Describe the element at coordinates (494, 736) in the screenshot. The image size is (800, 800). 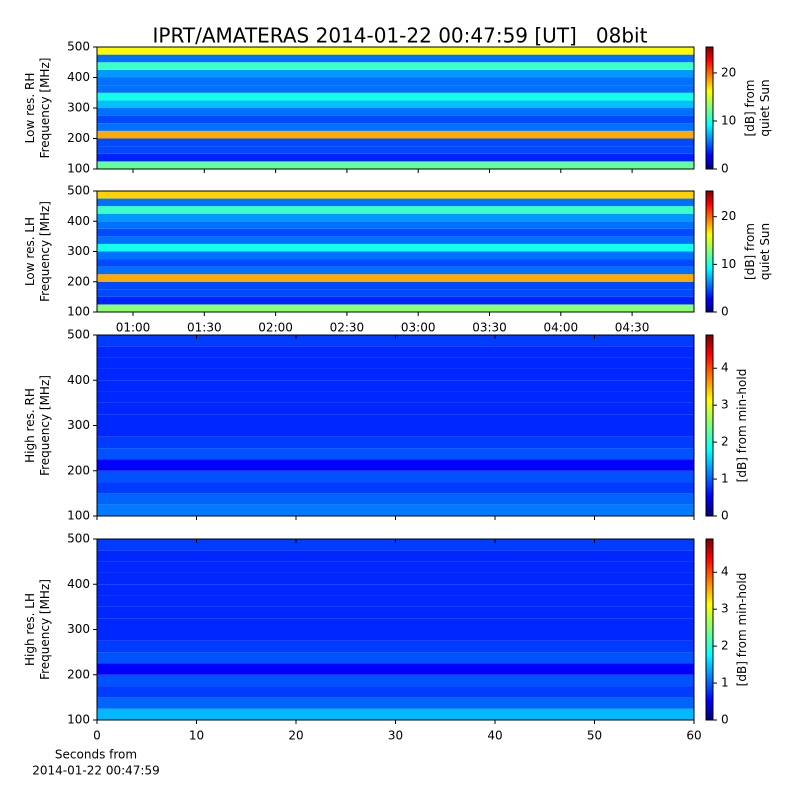
I see `x-tick-label: 40` at that location.